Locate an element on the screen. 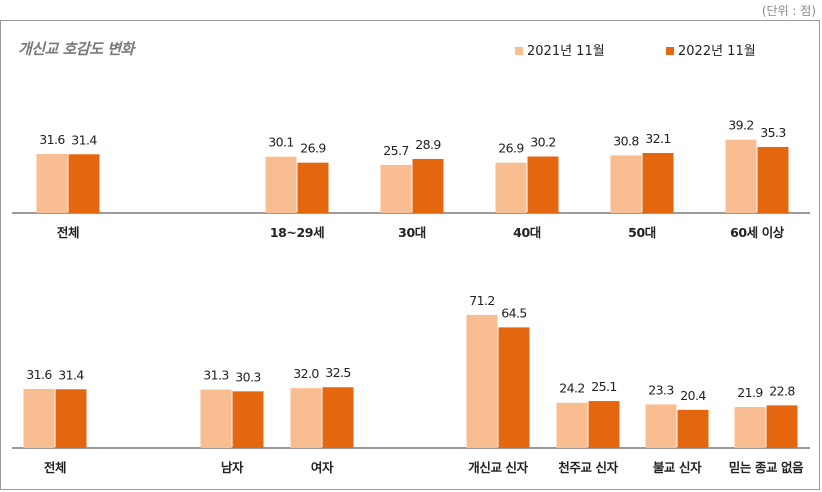 This screenshot has width=822, height=492. legend-item-2022: 2022년 11월 is located at coordinates (711, 49).